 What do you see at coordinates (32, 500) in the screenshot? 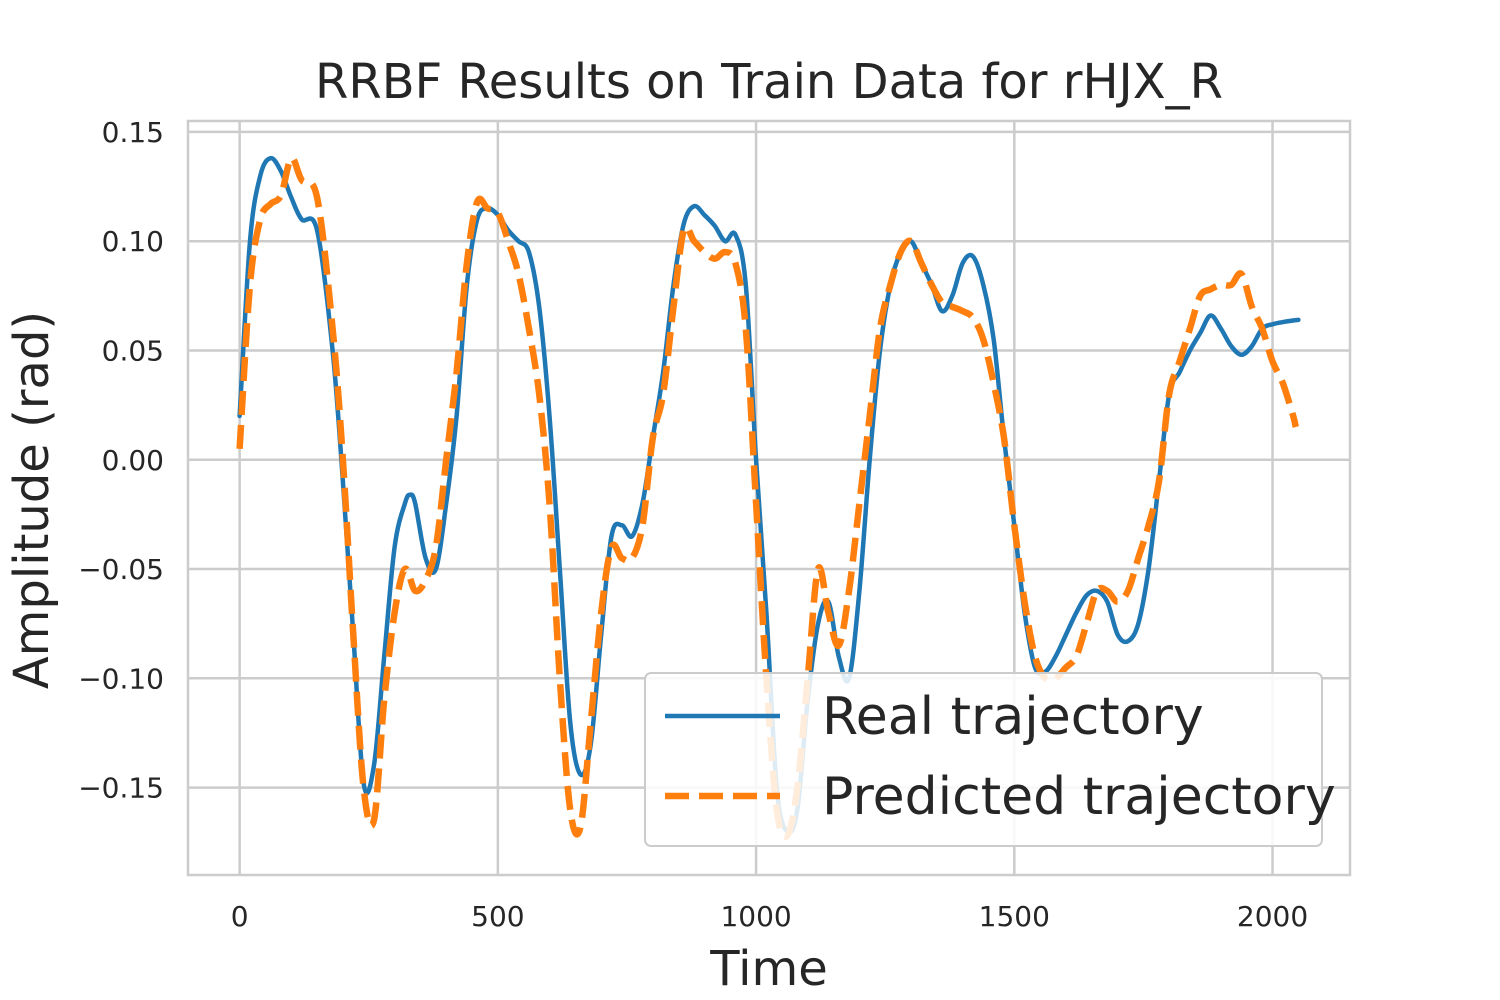
I see `y-axis-label: Amplitude (rad)` at bounding box center [32, 500].